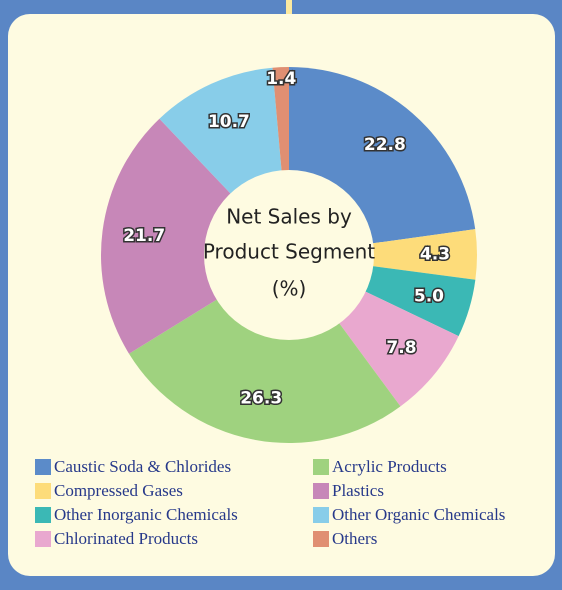 The height and width of the screenshot is (590, 562). Describe the element at coordinates (289, 289) in the screenshot. I see `chart-title: (%)` at that location.